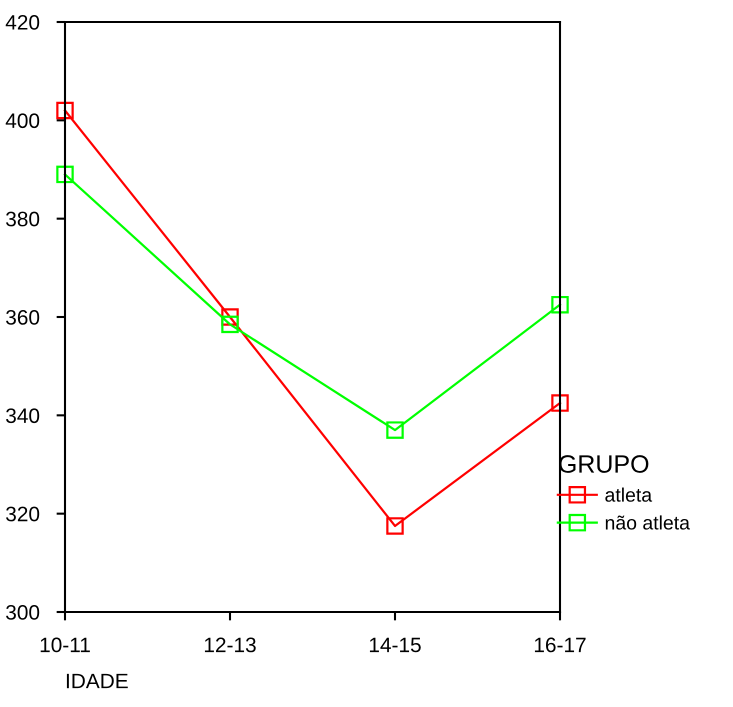 The image size is (733, 707). I want to click on x-axis-title: IDADE, so click(97, 681).